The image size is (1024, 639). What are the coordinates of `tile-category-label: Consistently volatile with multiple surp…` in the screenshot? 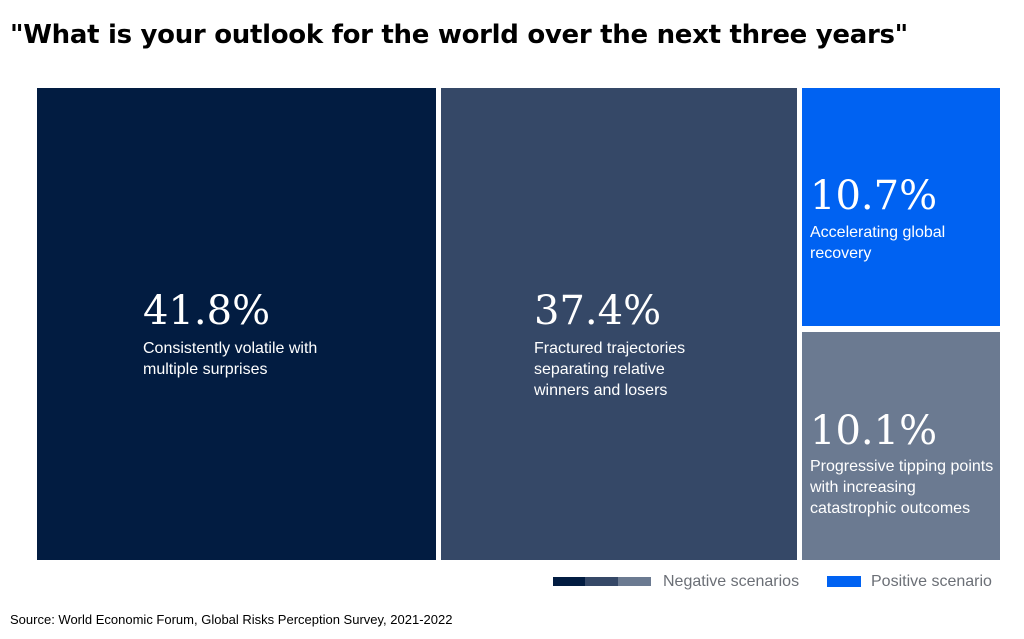 It's located at (230, 359).